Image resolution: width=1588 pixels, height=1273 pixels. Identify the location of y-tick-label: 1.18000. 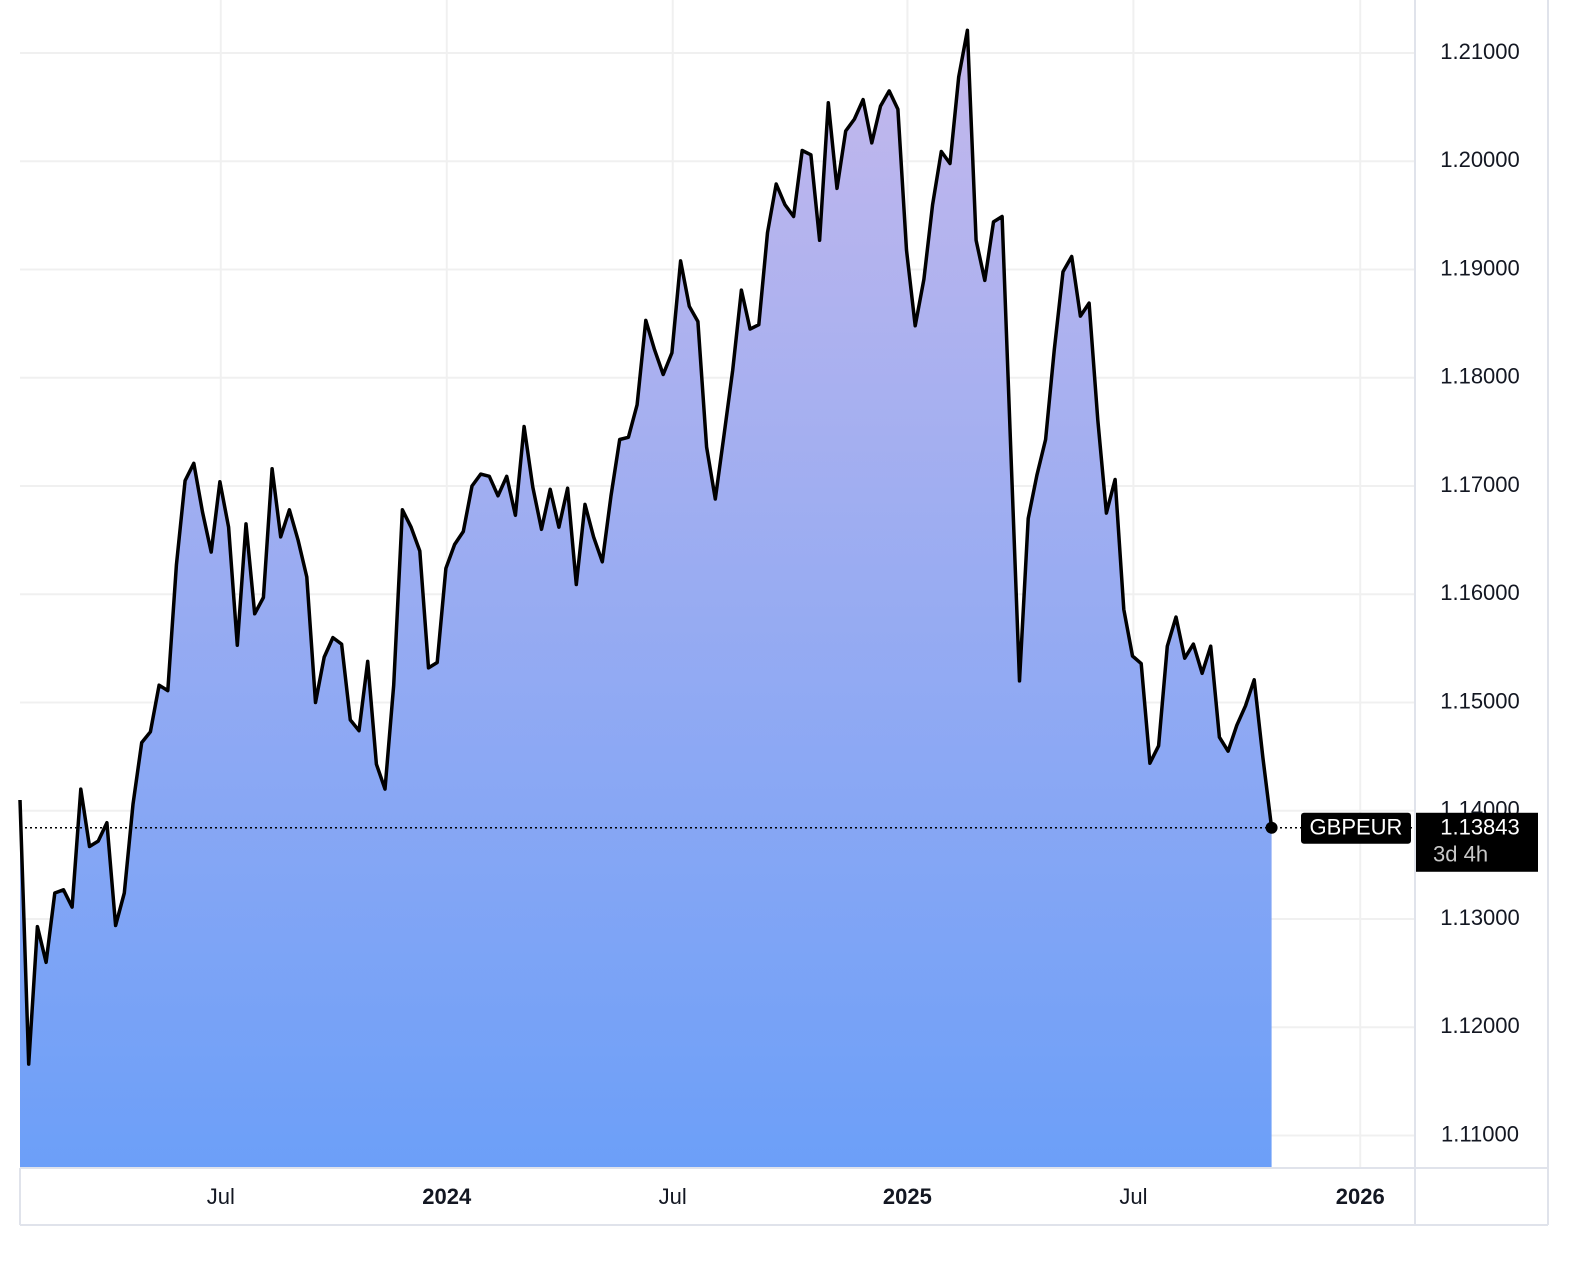
(1480, 376).